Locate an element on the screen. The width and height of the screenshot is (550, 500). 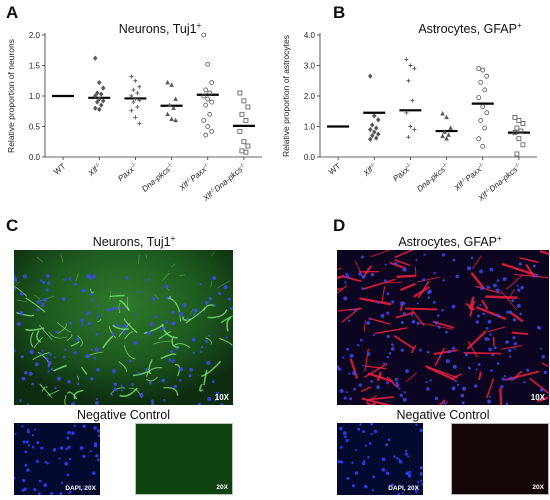
caption-c-text: Neurons, Tuj1 is located at coordinates (131, 242).